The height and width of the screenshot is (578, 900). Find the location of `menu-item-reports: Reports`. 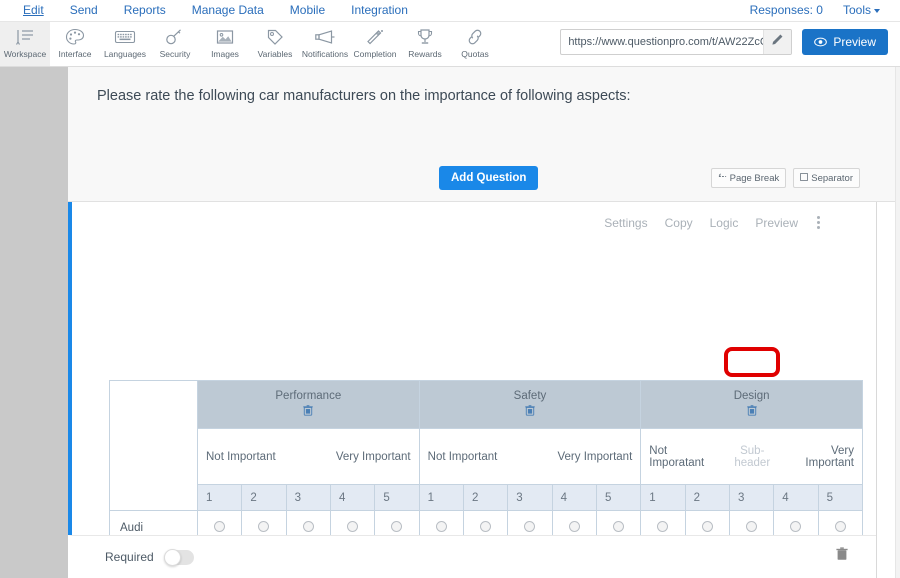

menu-item-reports: Reports is located at coordinates (144, 10).